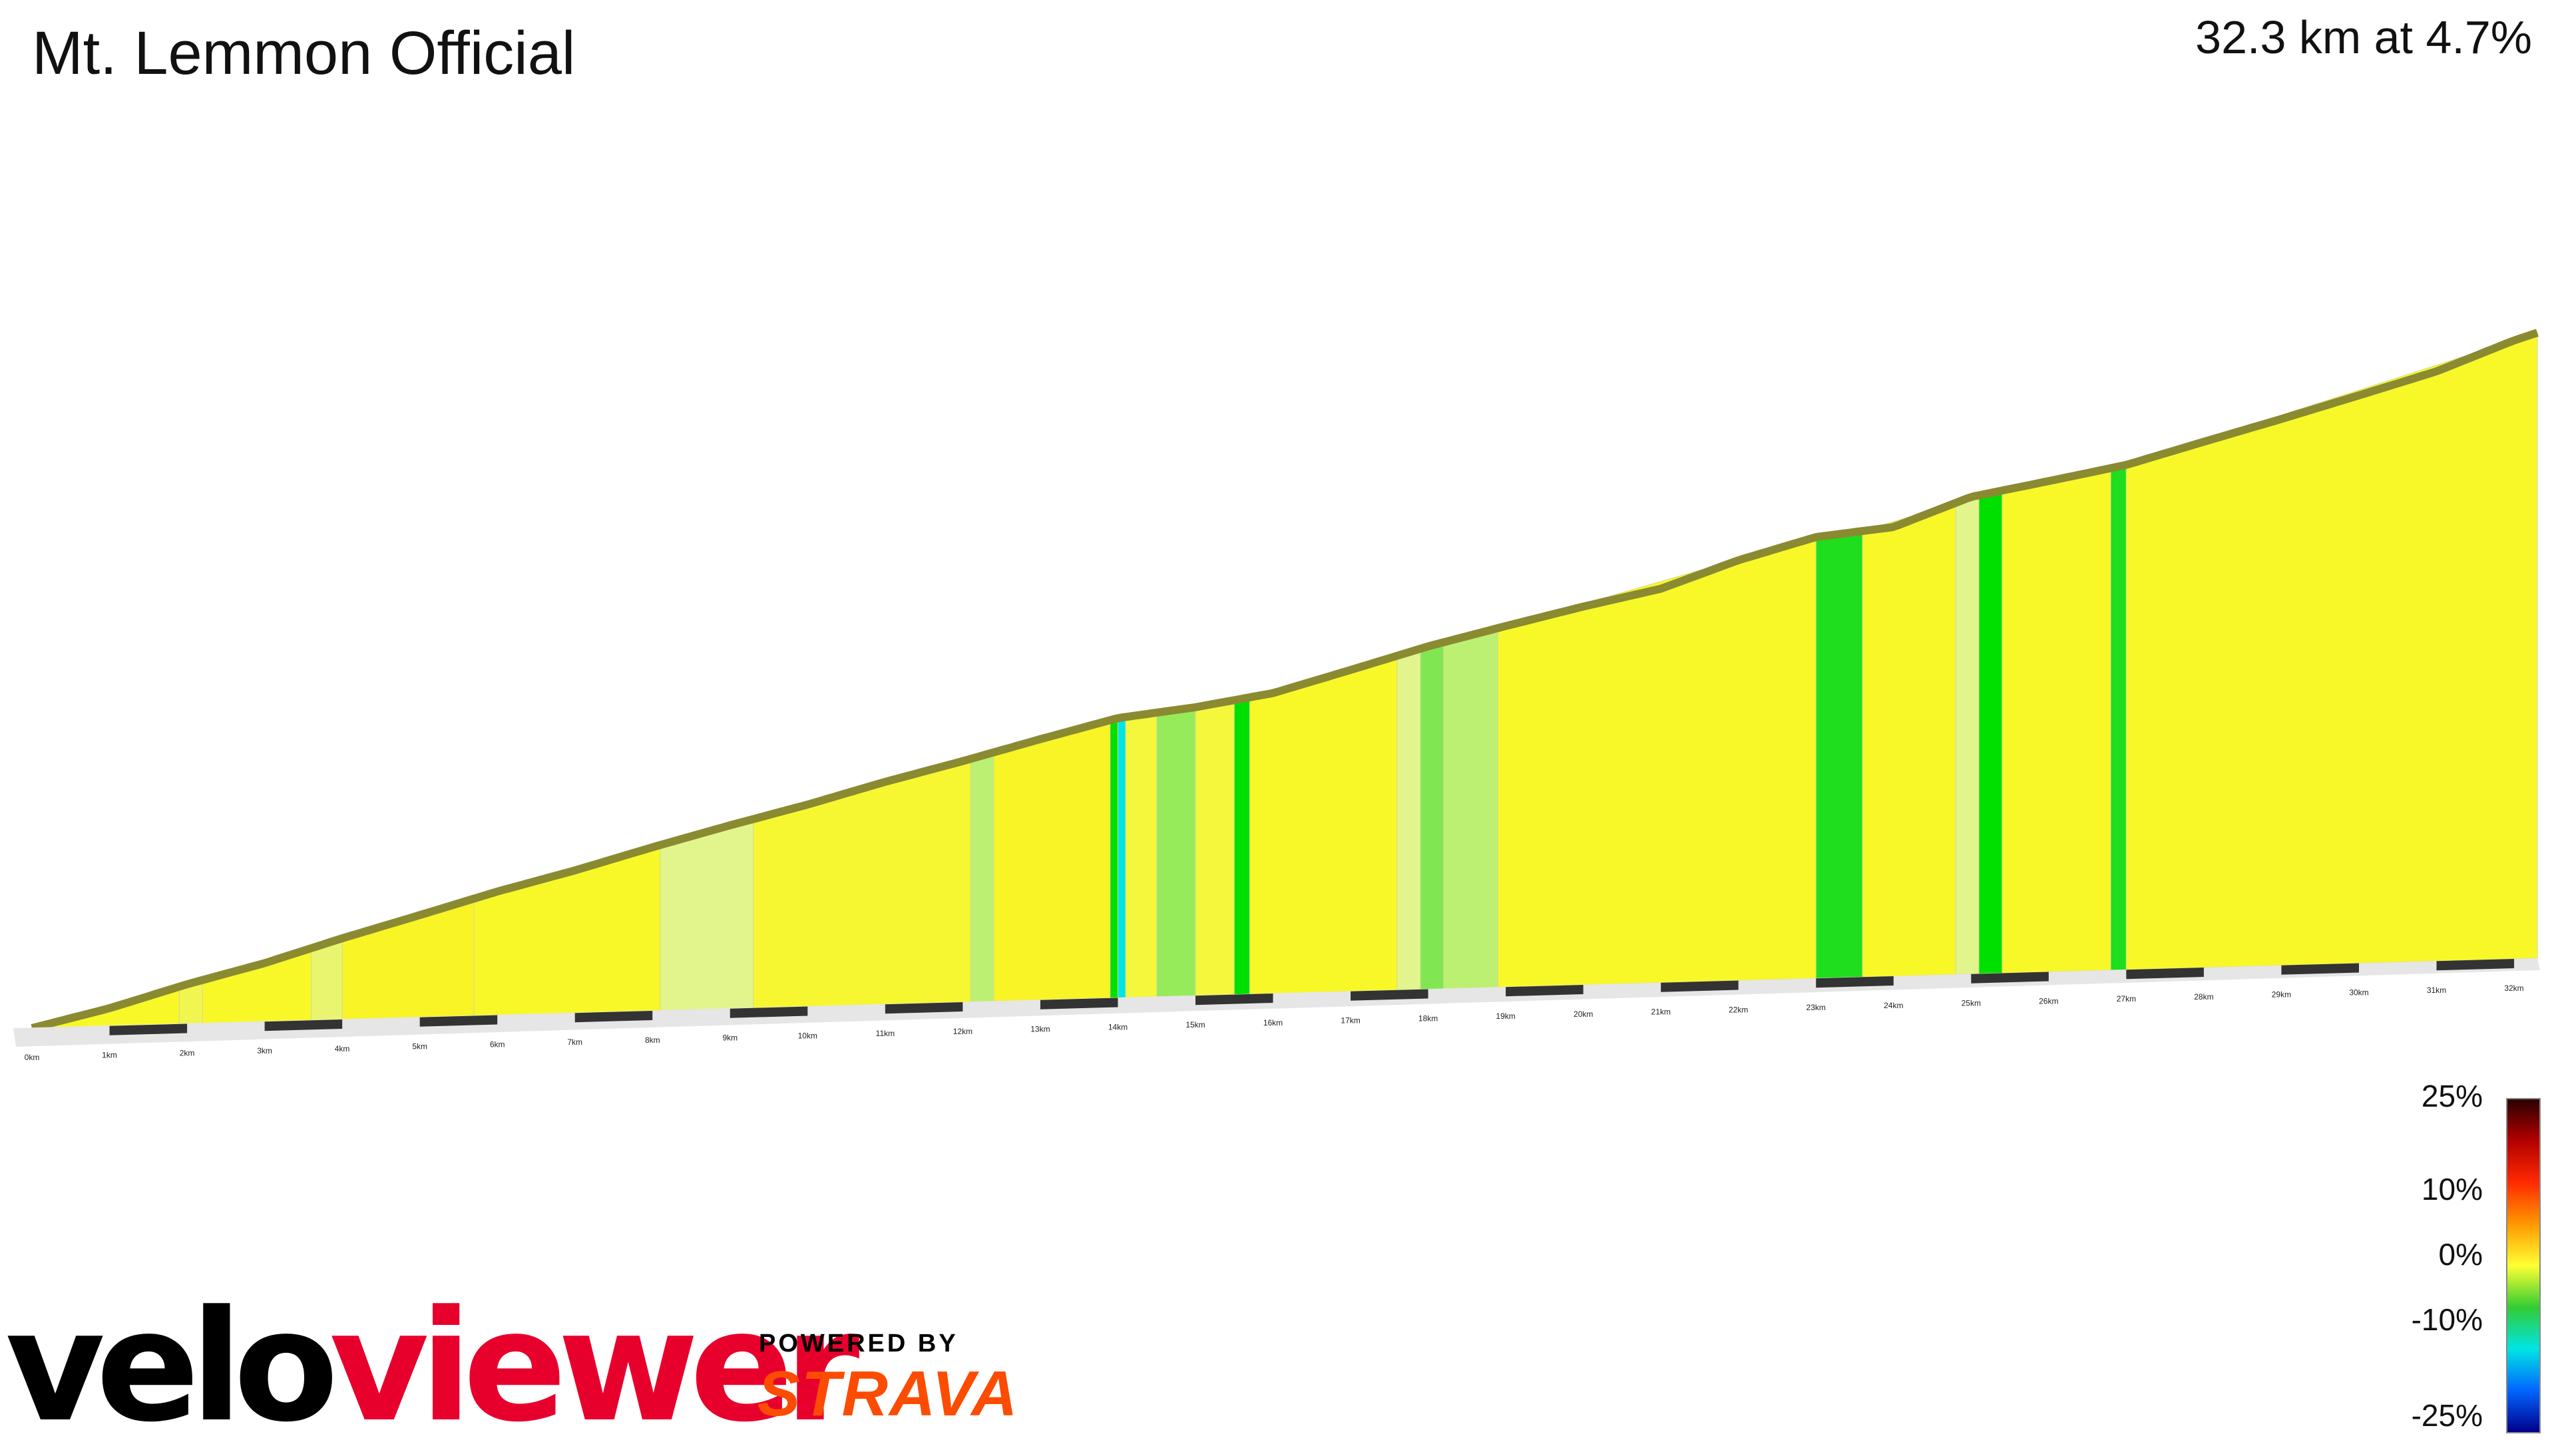 The height and width of the screenshot is (1456, 2556). I want to click on x-tick-label-21: 21km, so click(1661, 1012).